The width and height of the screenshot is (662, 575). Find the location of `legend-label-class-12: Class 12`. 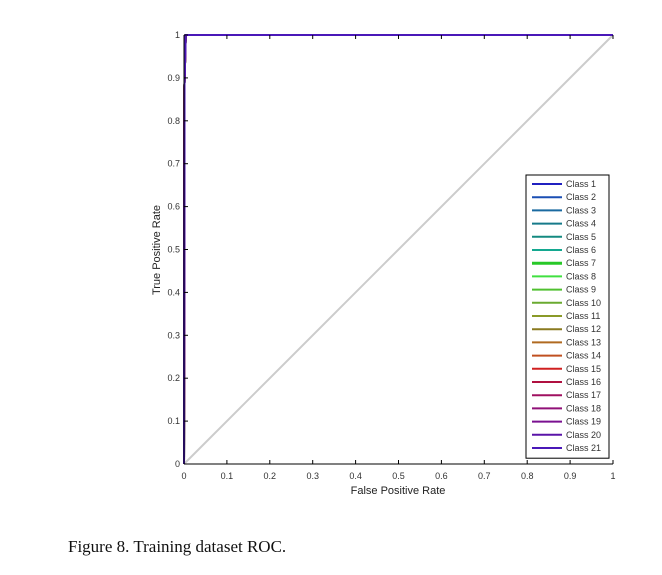

legend-label-class-12: Class 12 is located at coordinates (583, 329).